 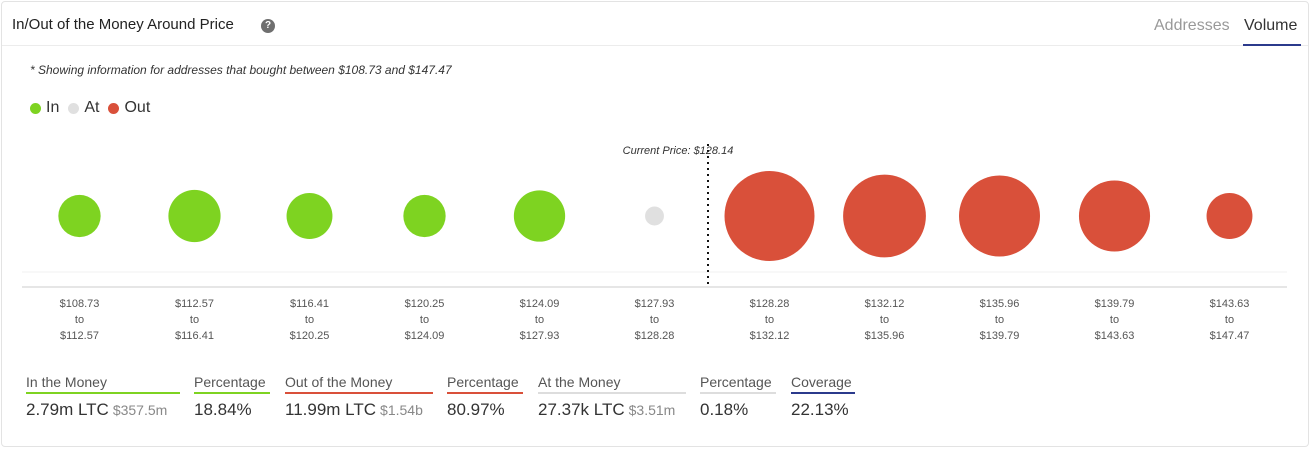 What do you see at coordinates (652, 410) in the screenshot?
I see `stat-usd-value: $3.51m` at bounding box center [652, 410].